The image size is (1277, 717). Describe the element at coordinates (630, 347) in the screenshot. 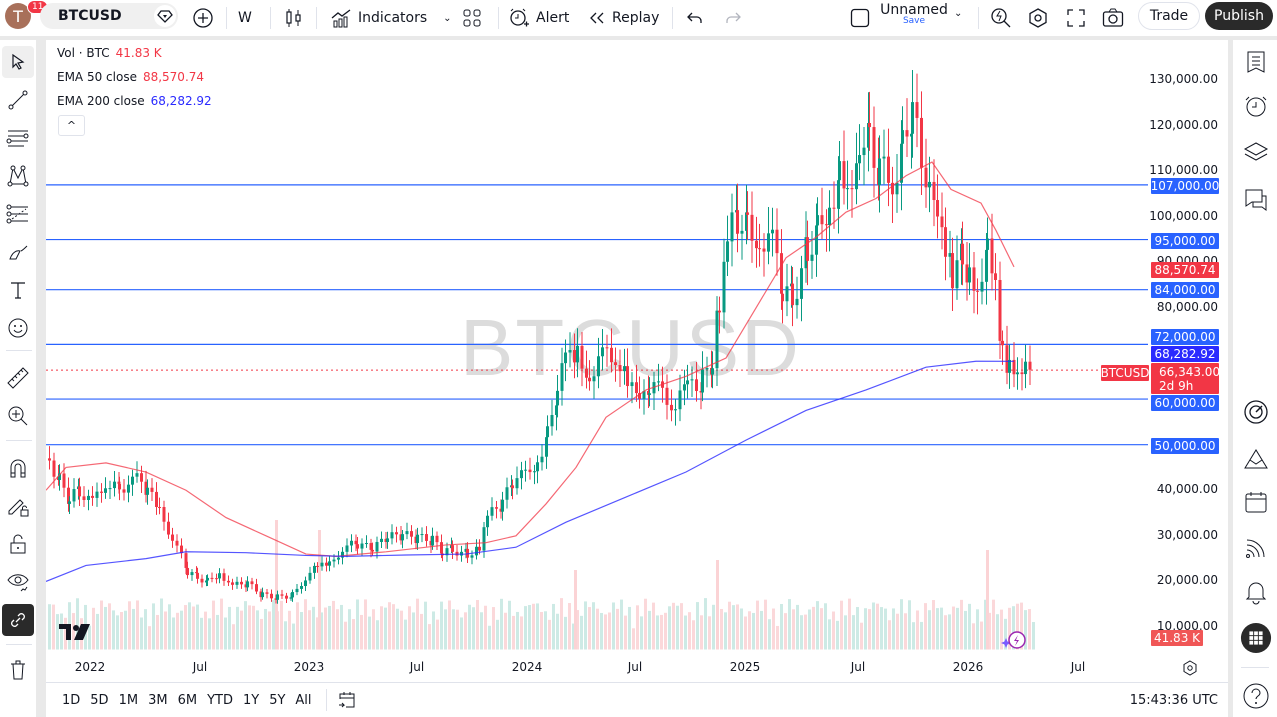

I see `symbol-watermark: BTCUSD` at that location.